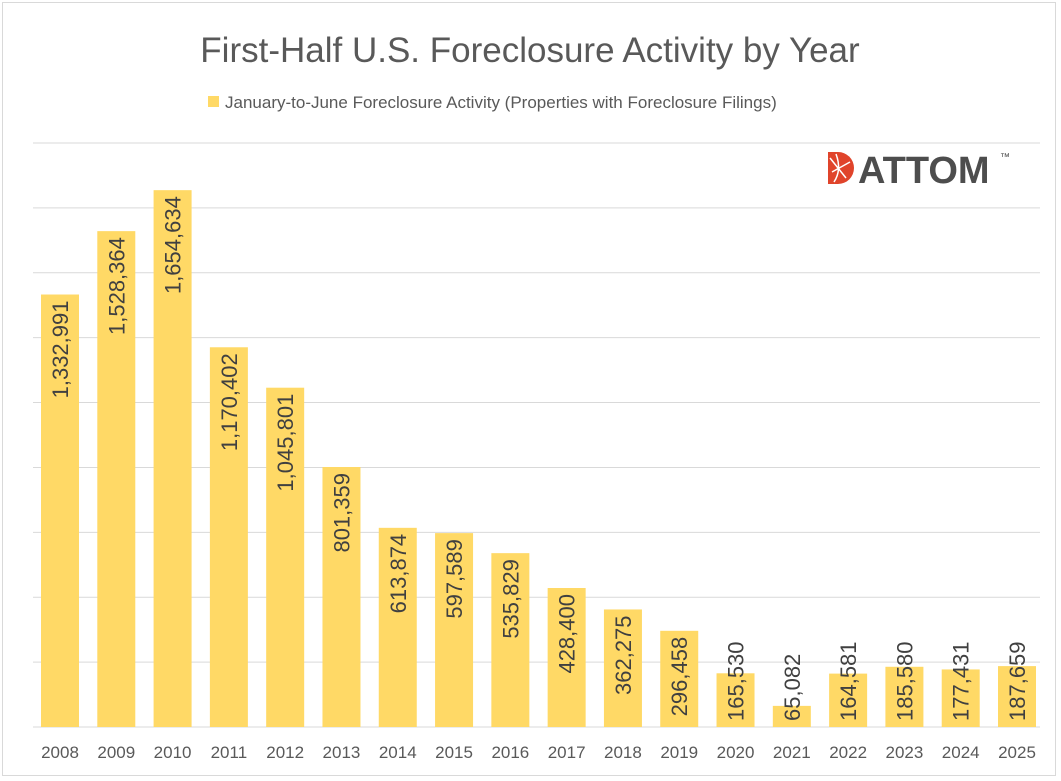 This screenshot has width=1061, height=781. I want to click on attom-logo: ATTOM ™, so click(919, 171).